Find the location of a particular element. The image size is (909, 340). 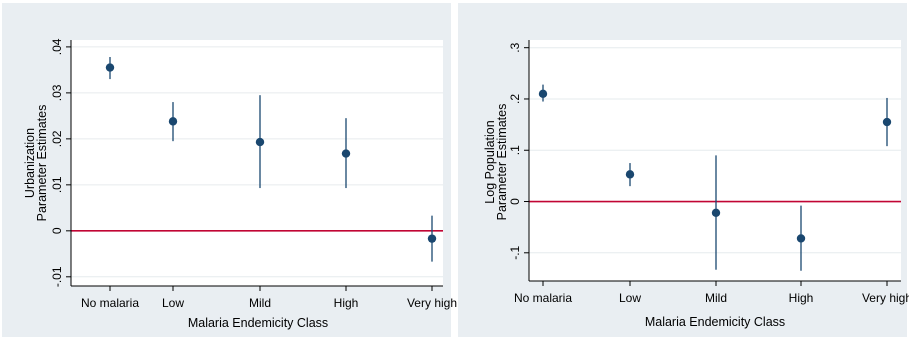

y-tick-label: .01 is located at coordinates (57, 184).